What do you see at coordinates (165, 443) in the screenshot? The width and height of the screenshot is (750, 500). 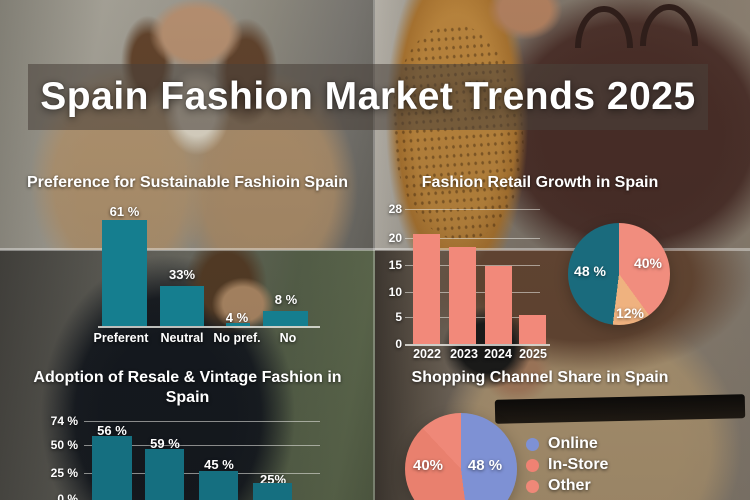 I see `bar-value-label: 59 %` at bounding box center [165, 443].